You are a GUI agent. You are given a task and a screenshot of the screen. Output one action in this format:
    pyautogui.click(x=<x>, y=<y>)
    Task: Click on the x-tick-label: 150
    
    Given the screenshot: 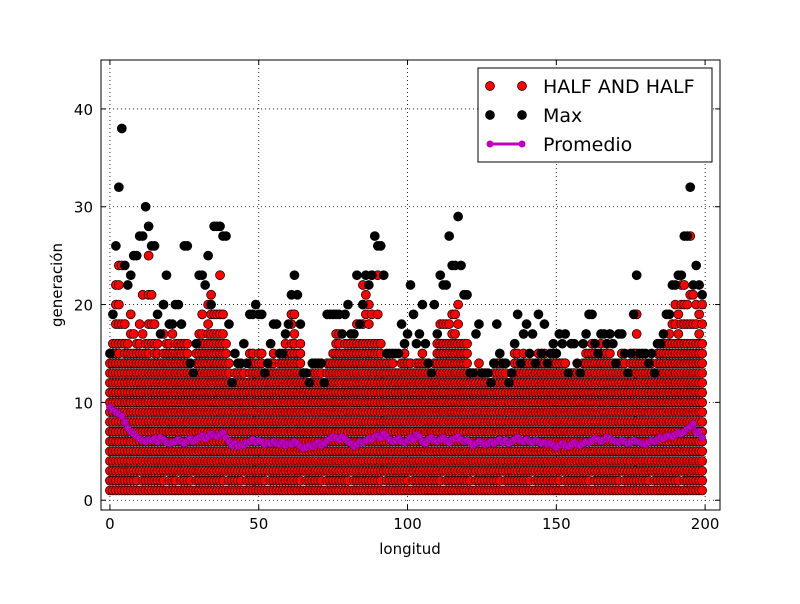 What is the action you would take?
    pyautogui.click(x=556, y=524)
    